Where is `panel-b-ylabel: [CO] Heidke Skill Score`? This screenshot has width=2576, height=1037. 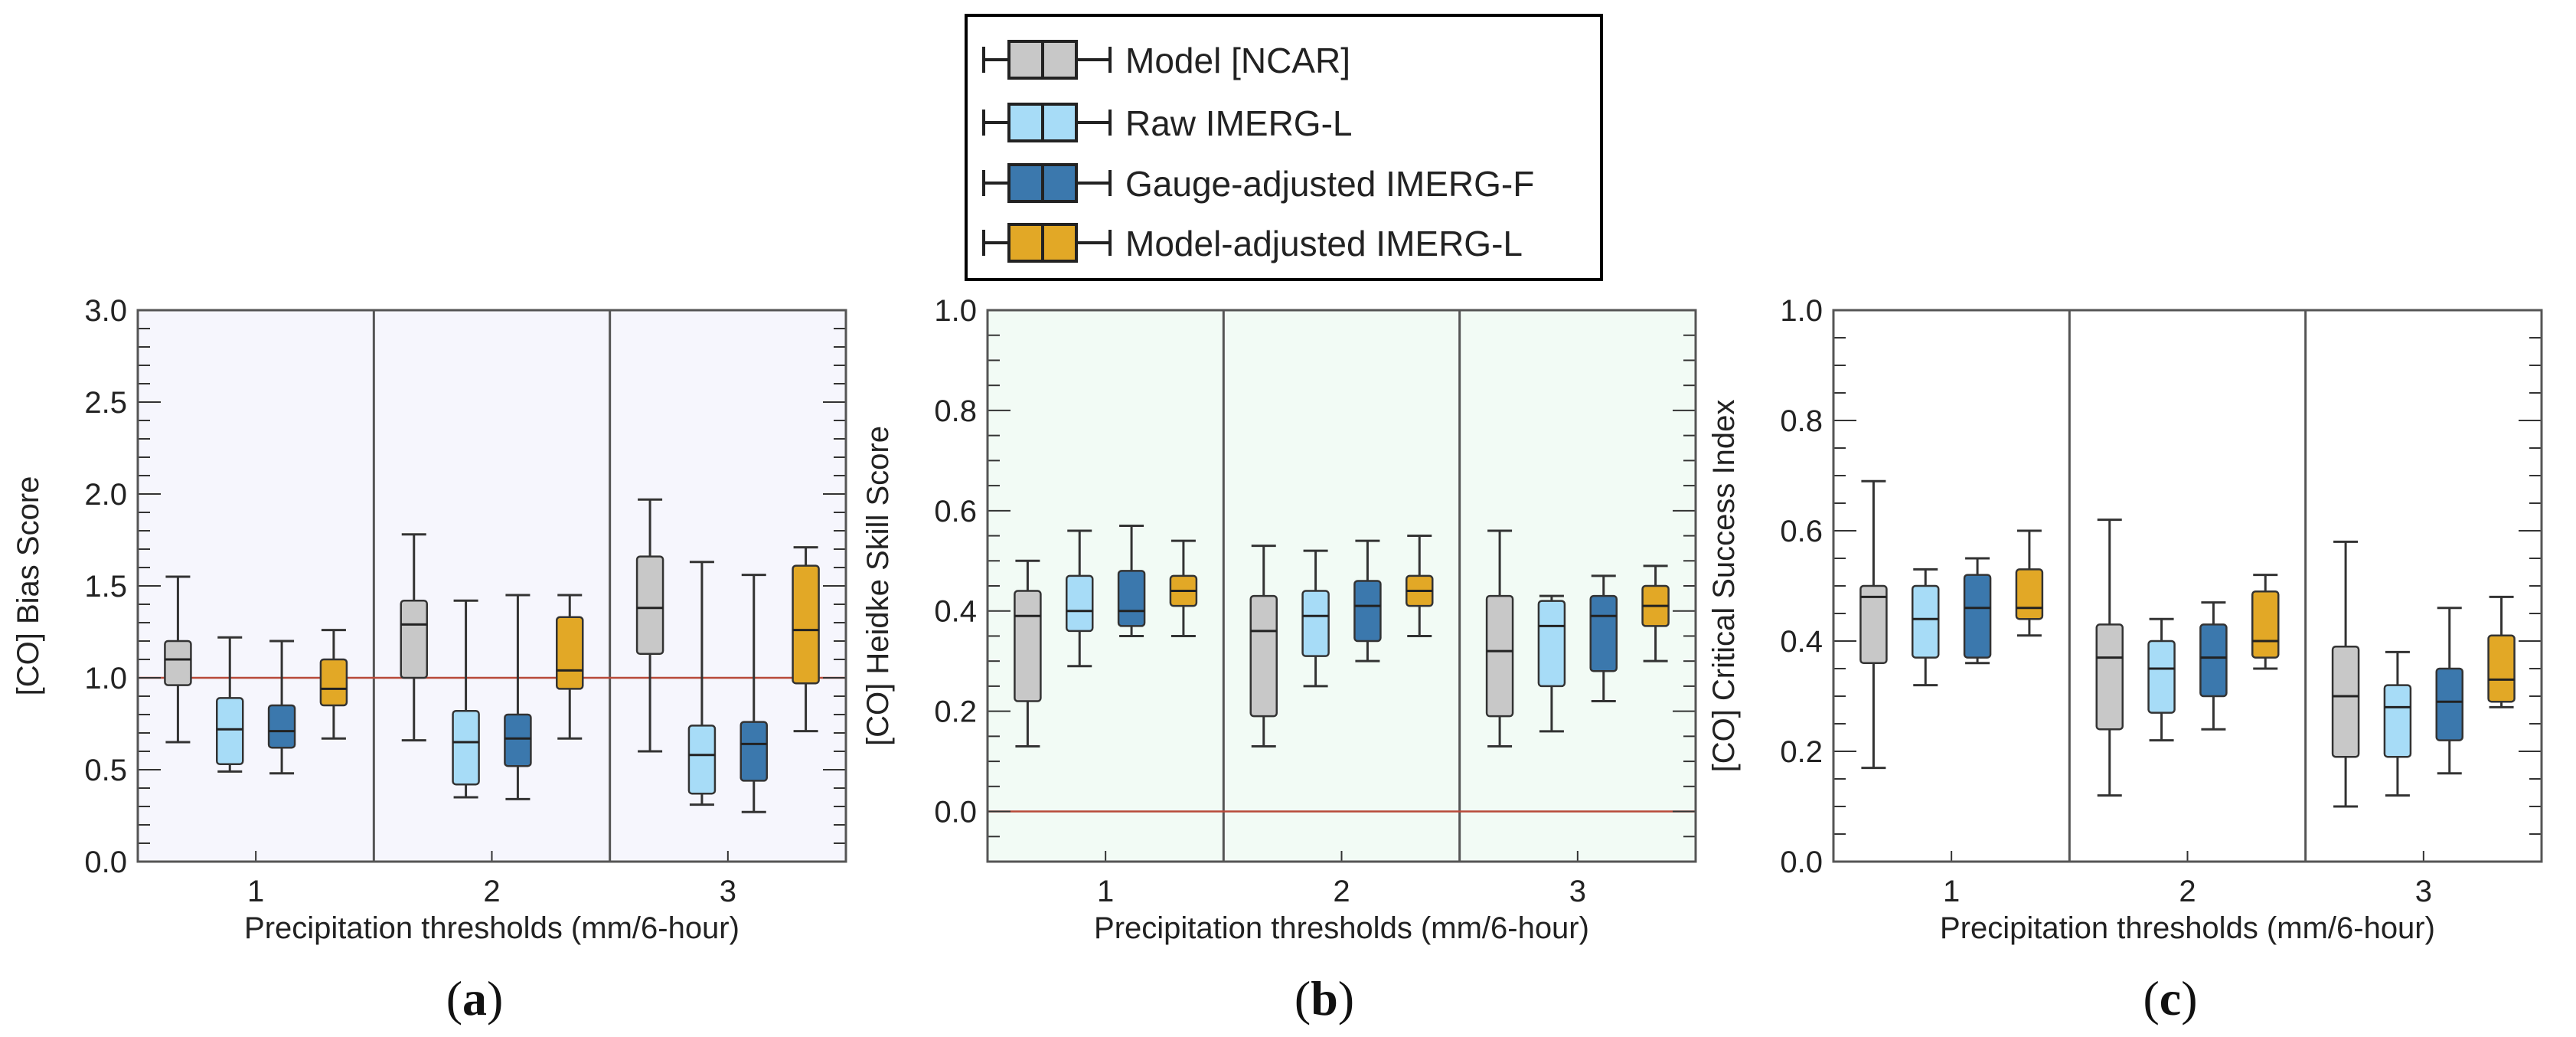
panel-b-ylabel: [CO] Heidke Skill Score is located at coordinates (878, 586).